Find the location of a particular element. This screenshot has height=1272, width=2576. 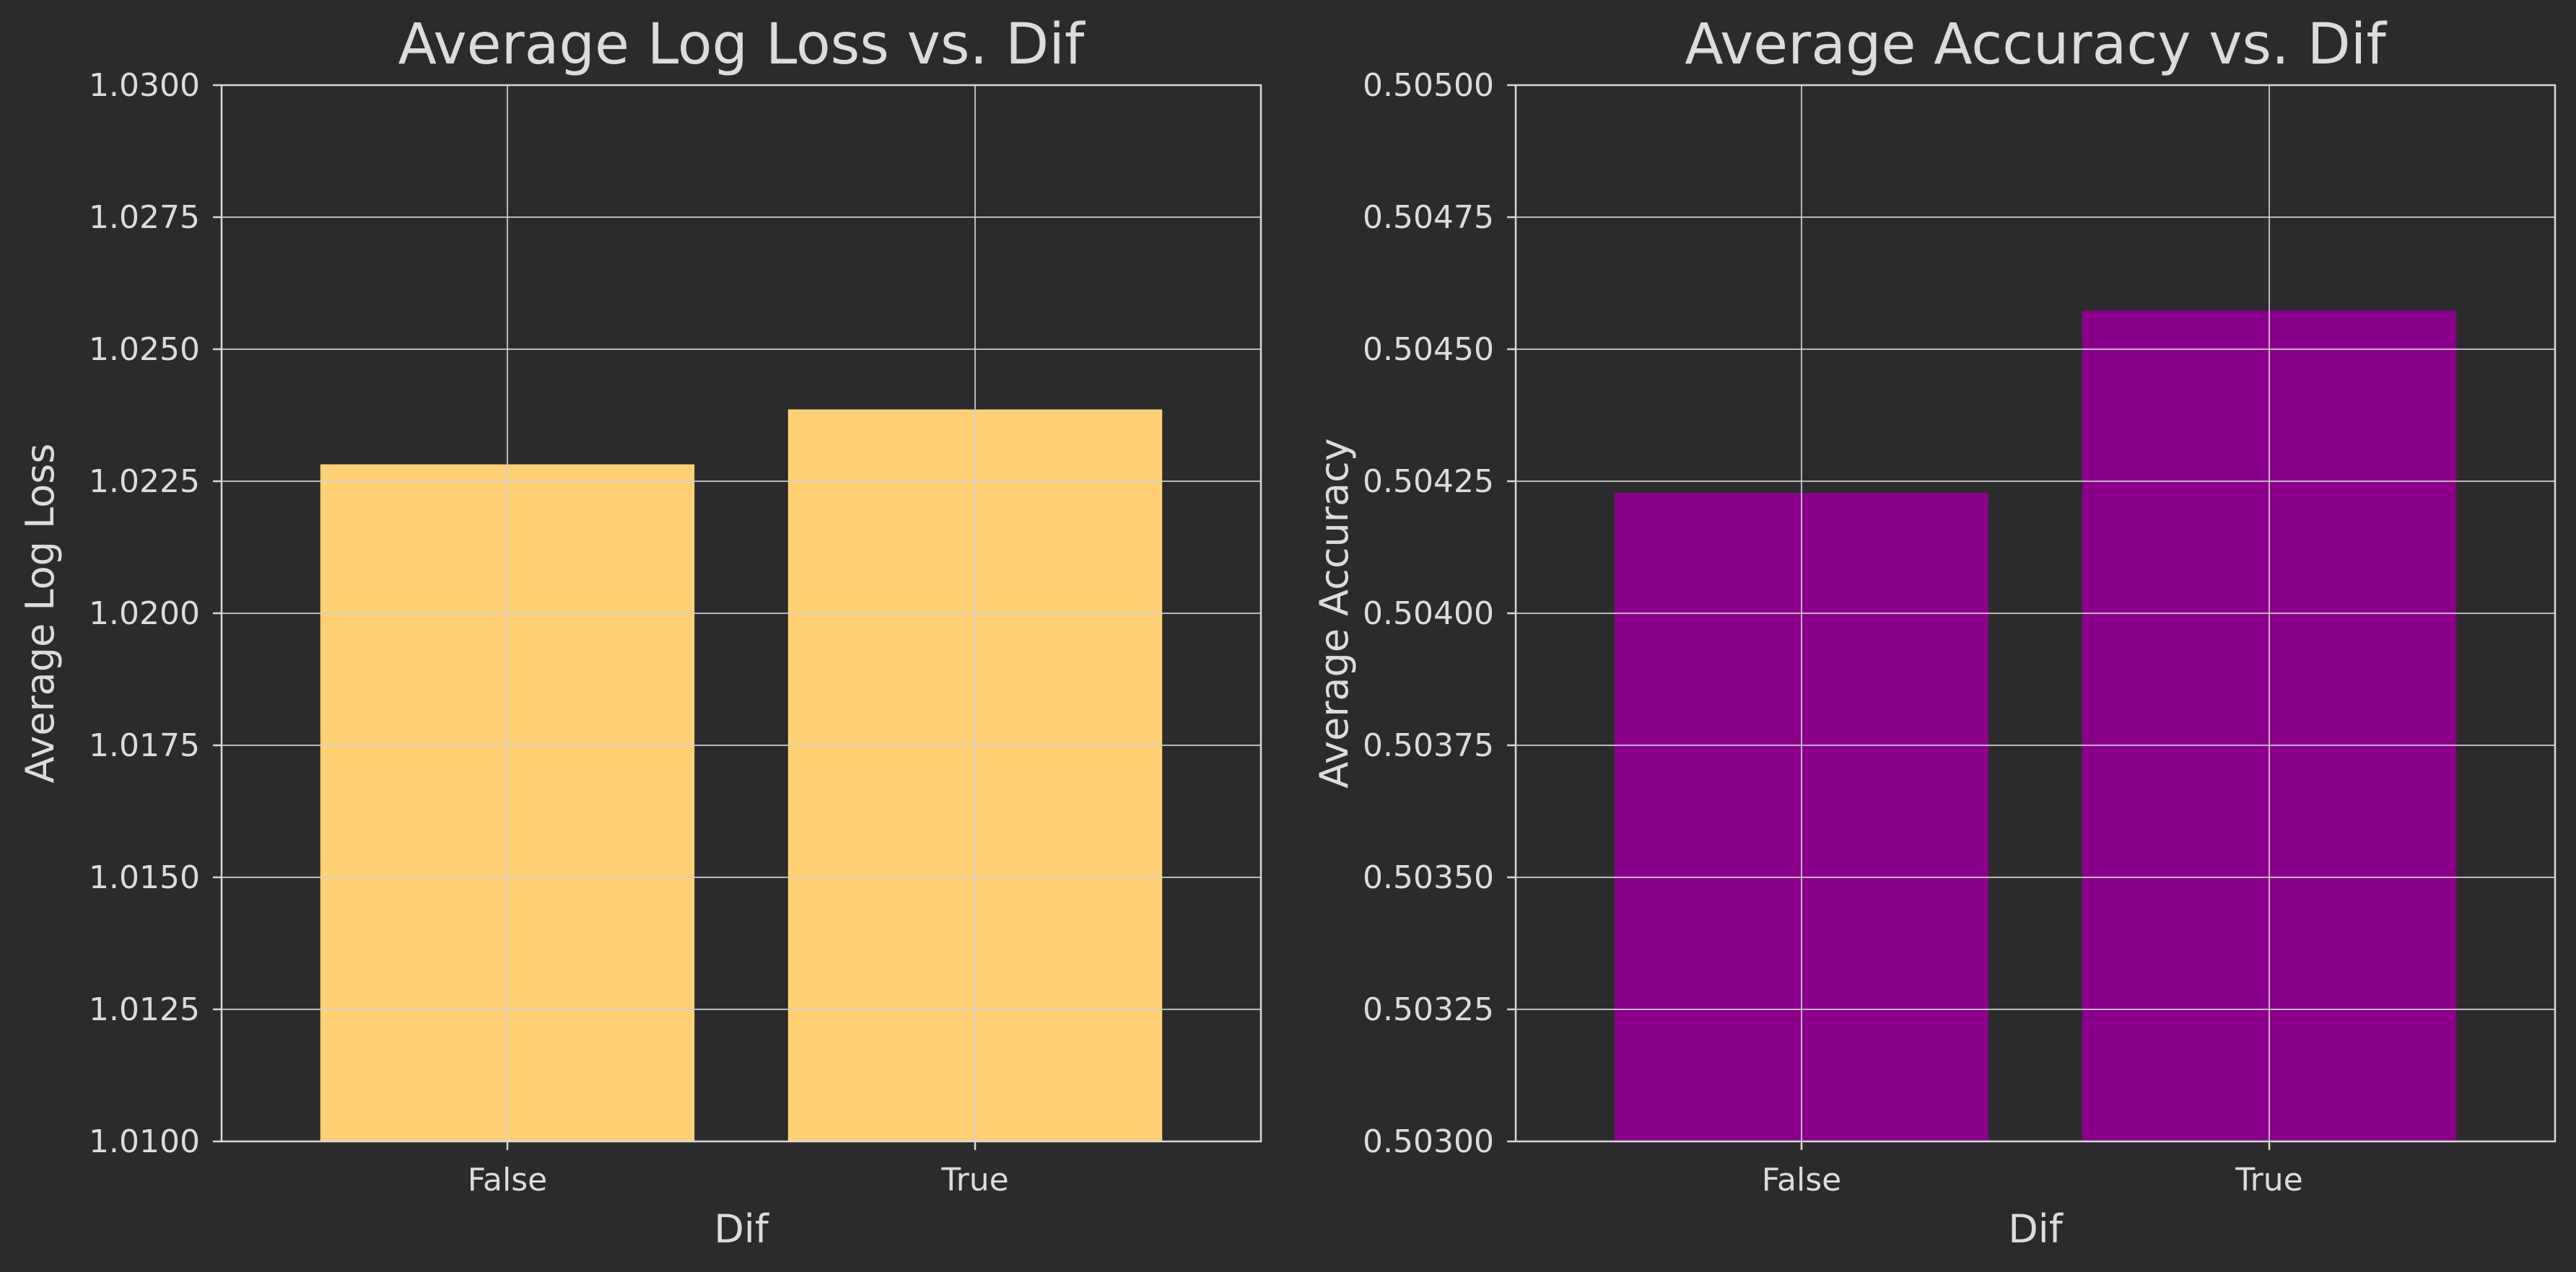

chart-title: Average Log Loss vs. Dif is located at coordinates (742, 45).